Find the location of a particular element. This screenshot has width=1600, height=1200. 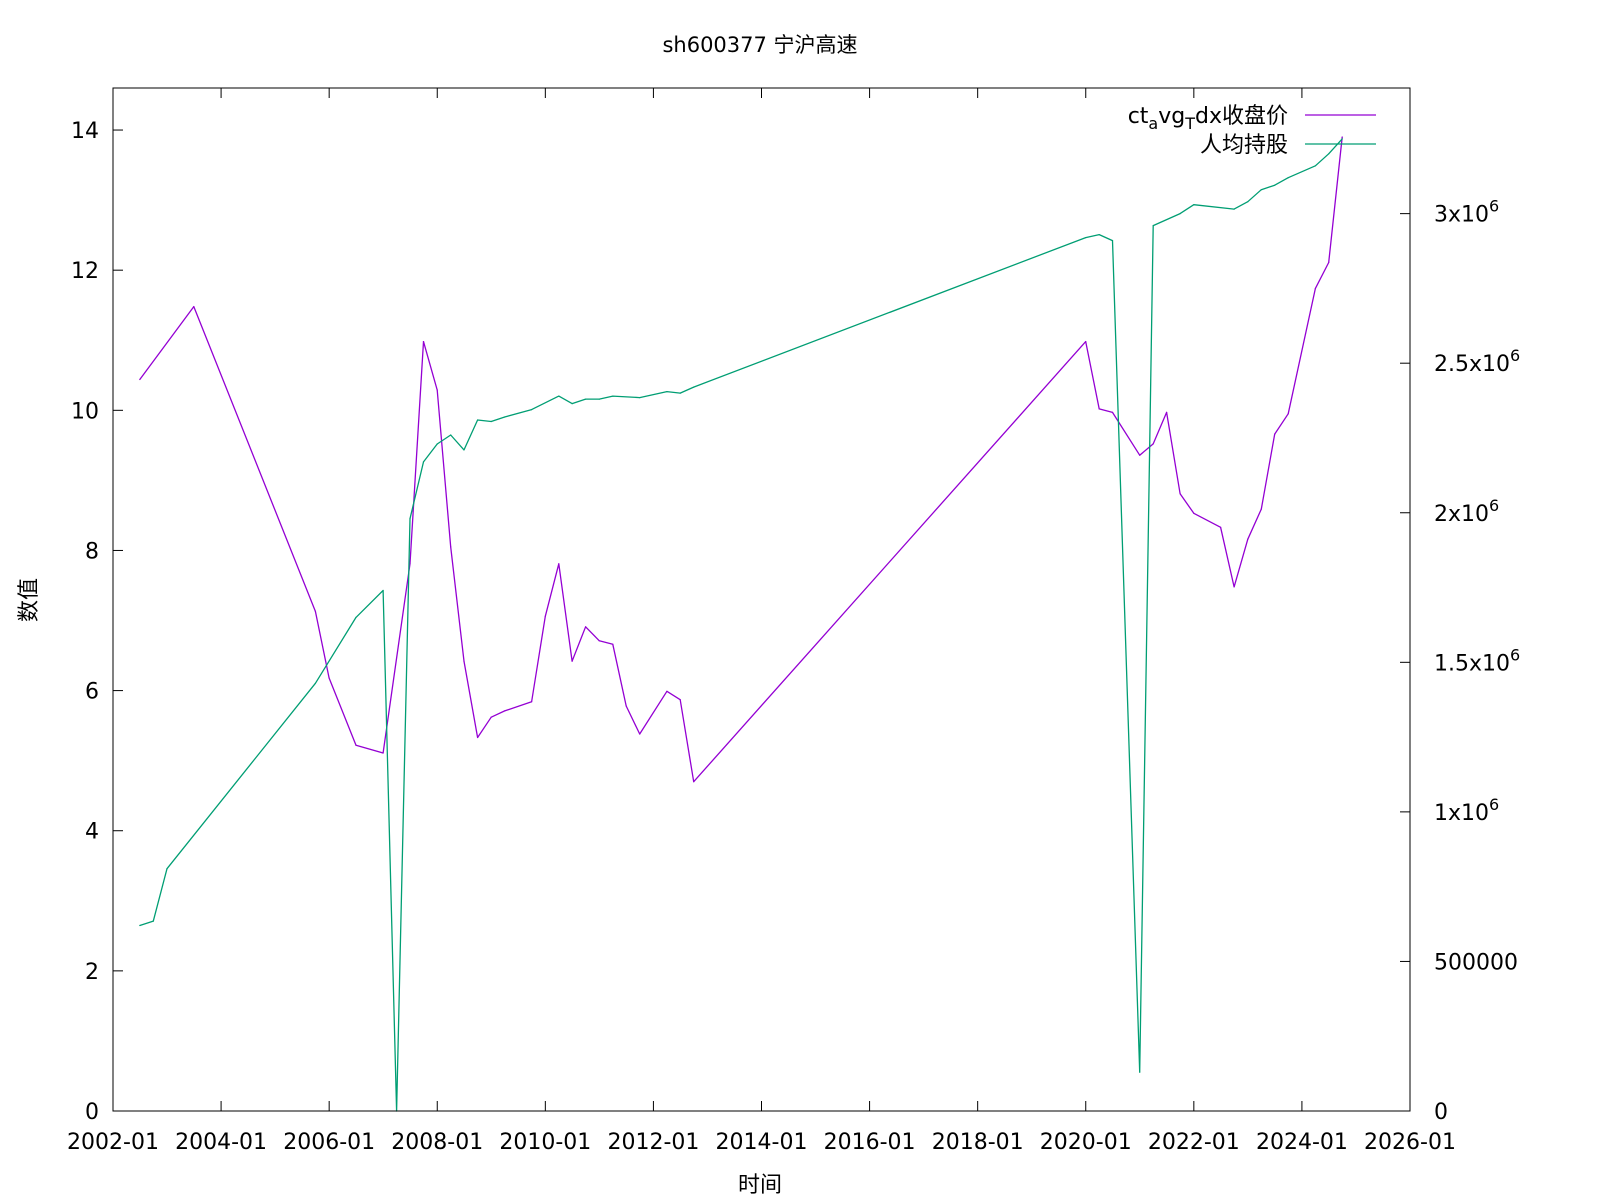

x-tick-label: 2002-01 is located at coordinates (113, 1142).